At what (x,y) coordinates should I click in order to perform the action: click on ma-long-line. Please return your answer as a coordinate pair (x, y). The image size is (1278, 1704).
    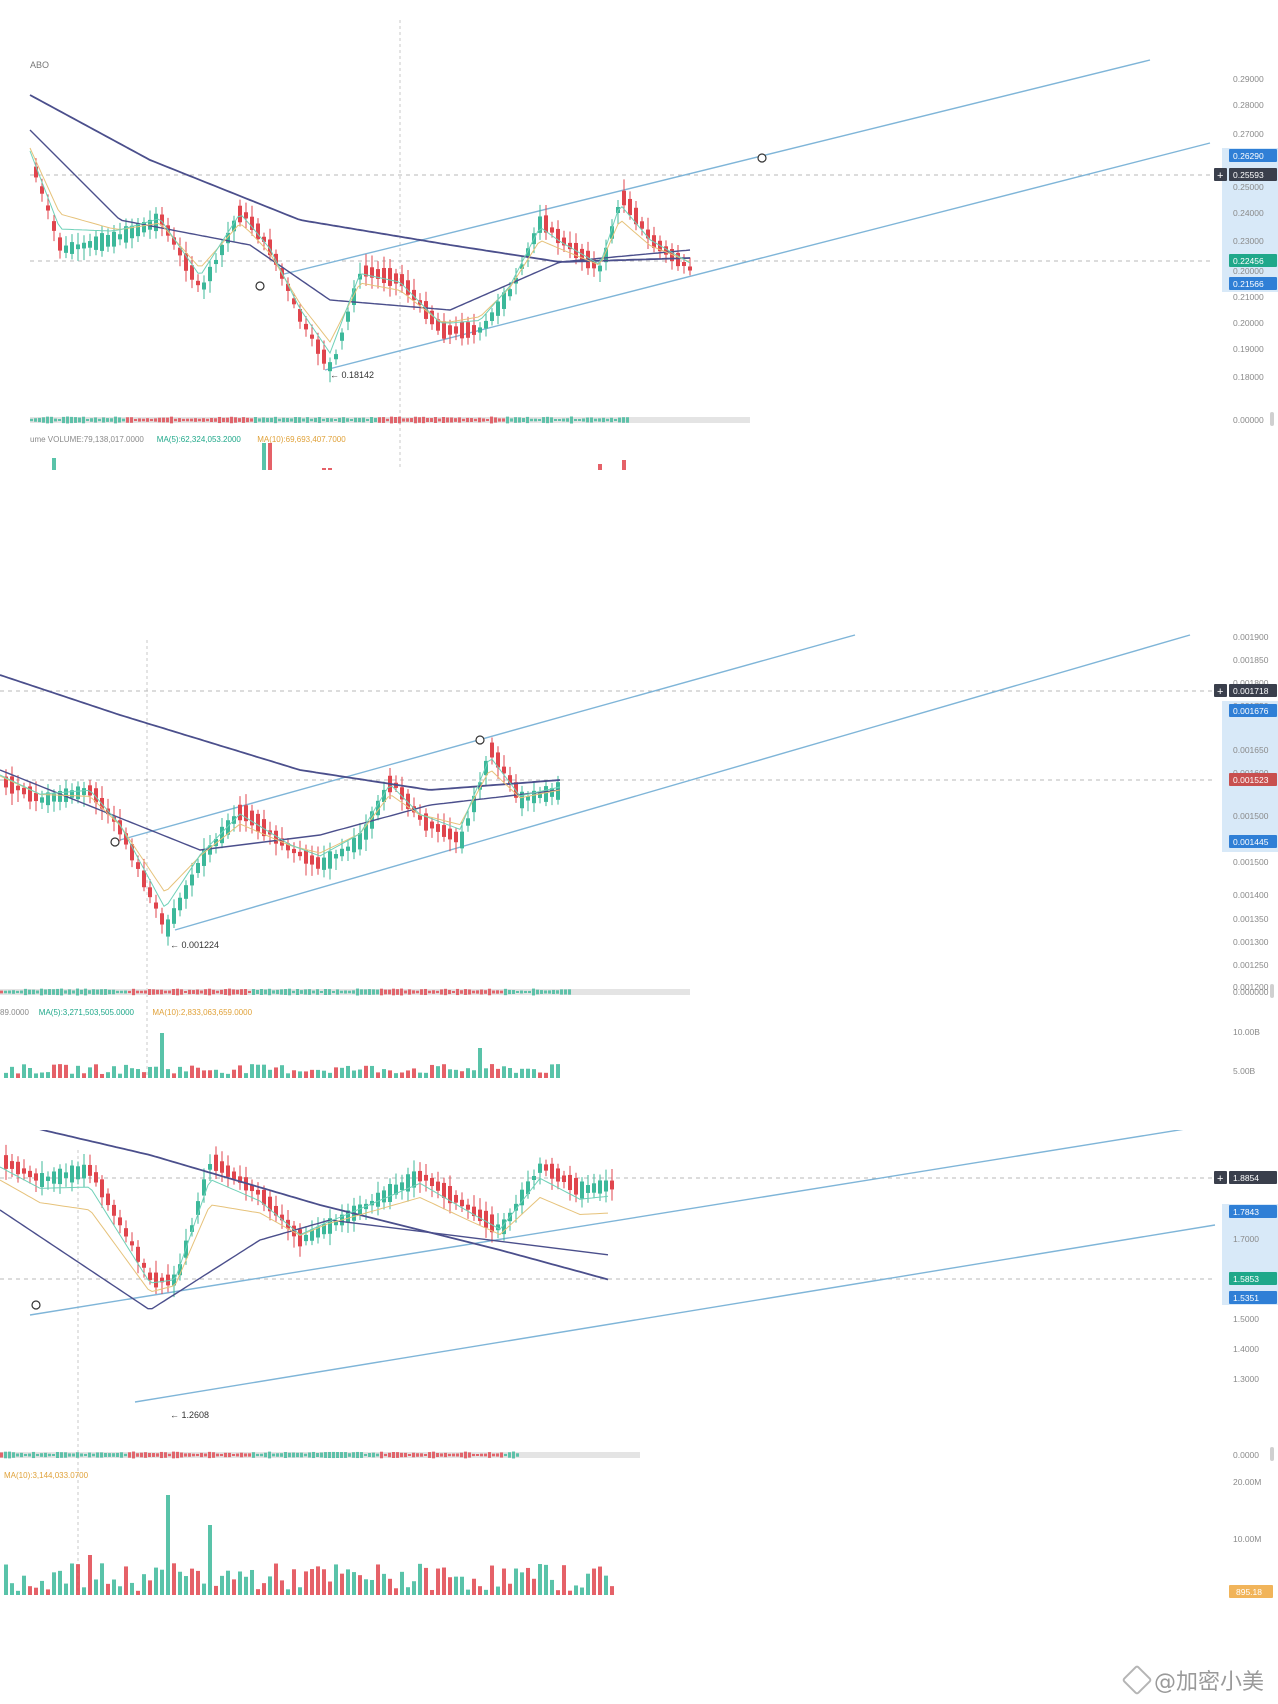
    Looking at the image, I should click on (324, 1205).